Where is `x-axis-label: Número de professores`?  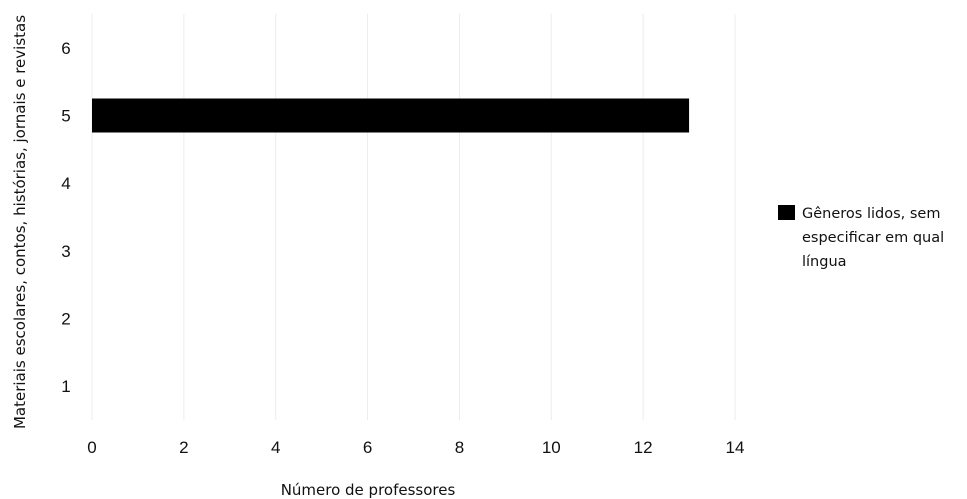 x-axis-label: Número de professores is located at coordinates (368, 490).